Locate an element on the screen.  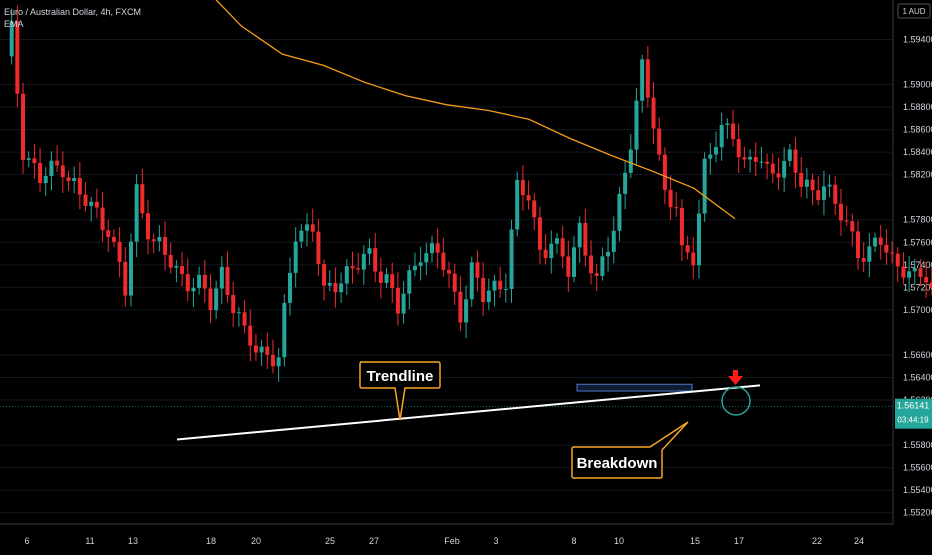
price-tick-label: 1.55200 is located at coordinates (917, 513).